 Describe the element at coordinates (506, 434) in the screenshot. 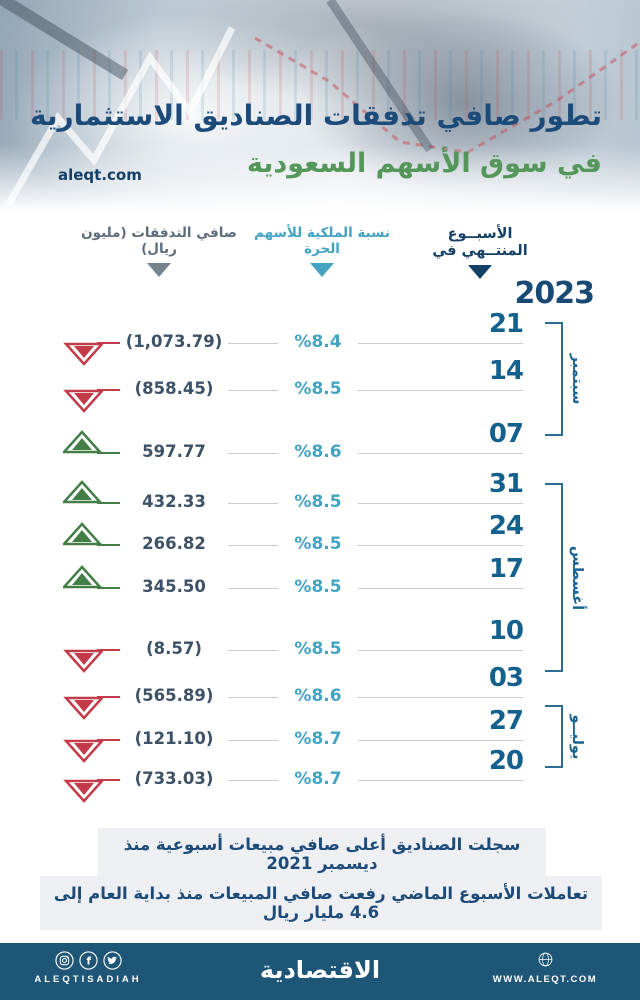

I see `week-ending-day: 07` at that location.